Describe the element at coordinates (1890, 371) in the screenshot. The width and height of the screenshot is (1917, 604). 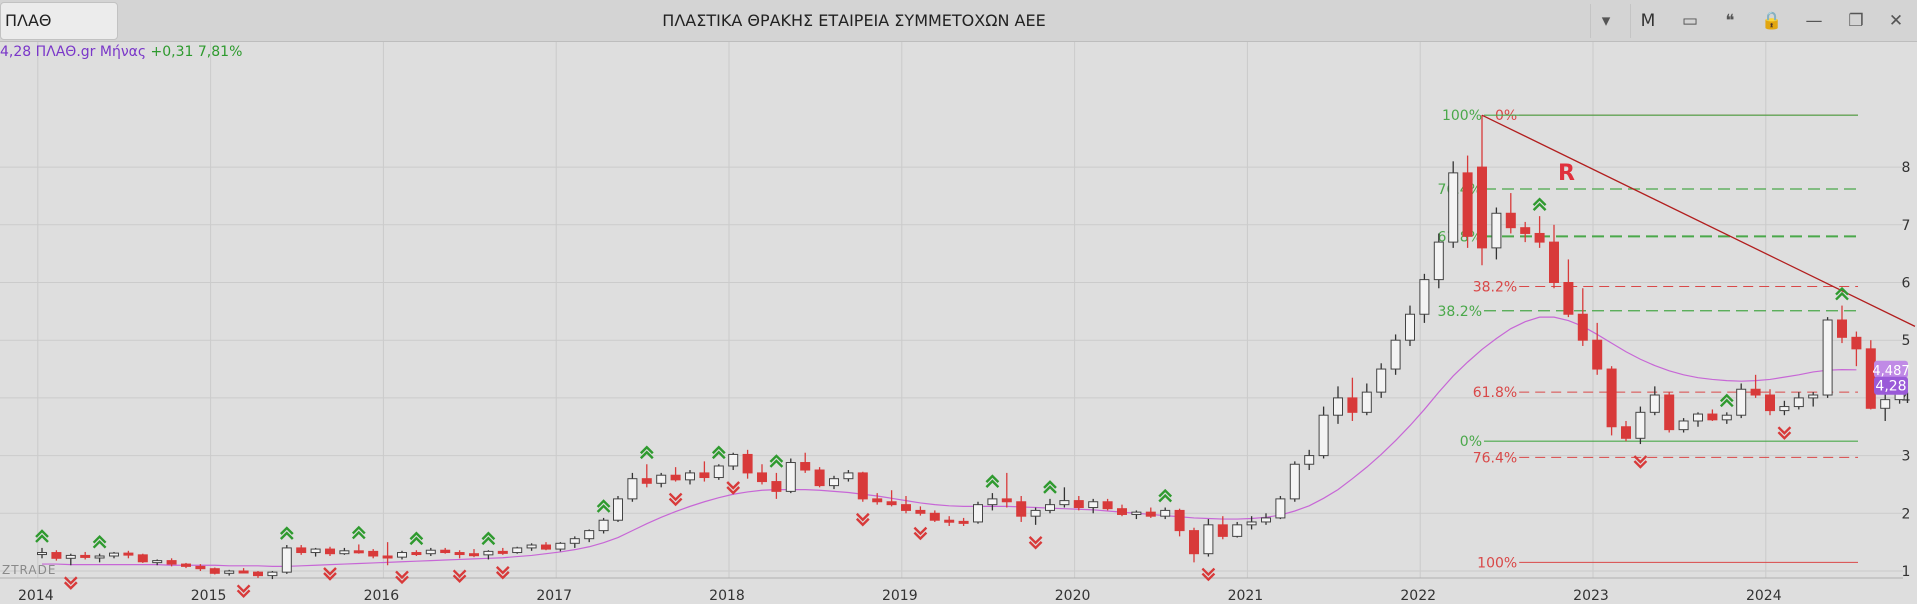
I see `ma-value-label: 4,487` at that location.